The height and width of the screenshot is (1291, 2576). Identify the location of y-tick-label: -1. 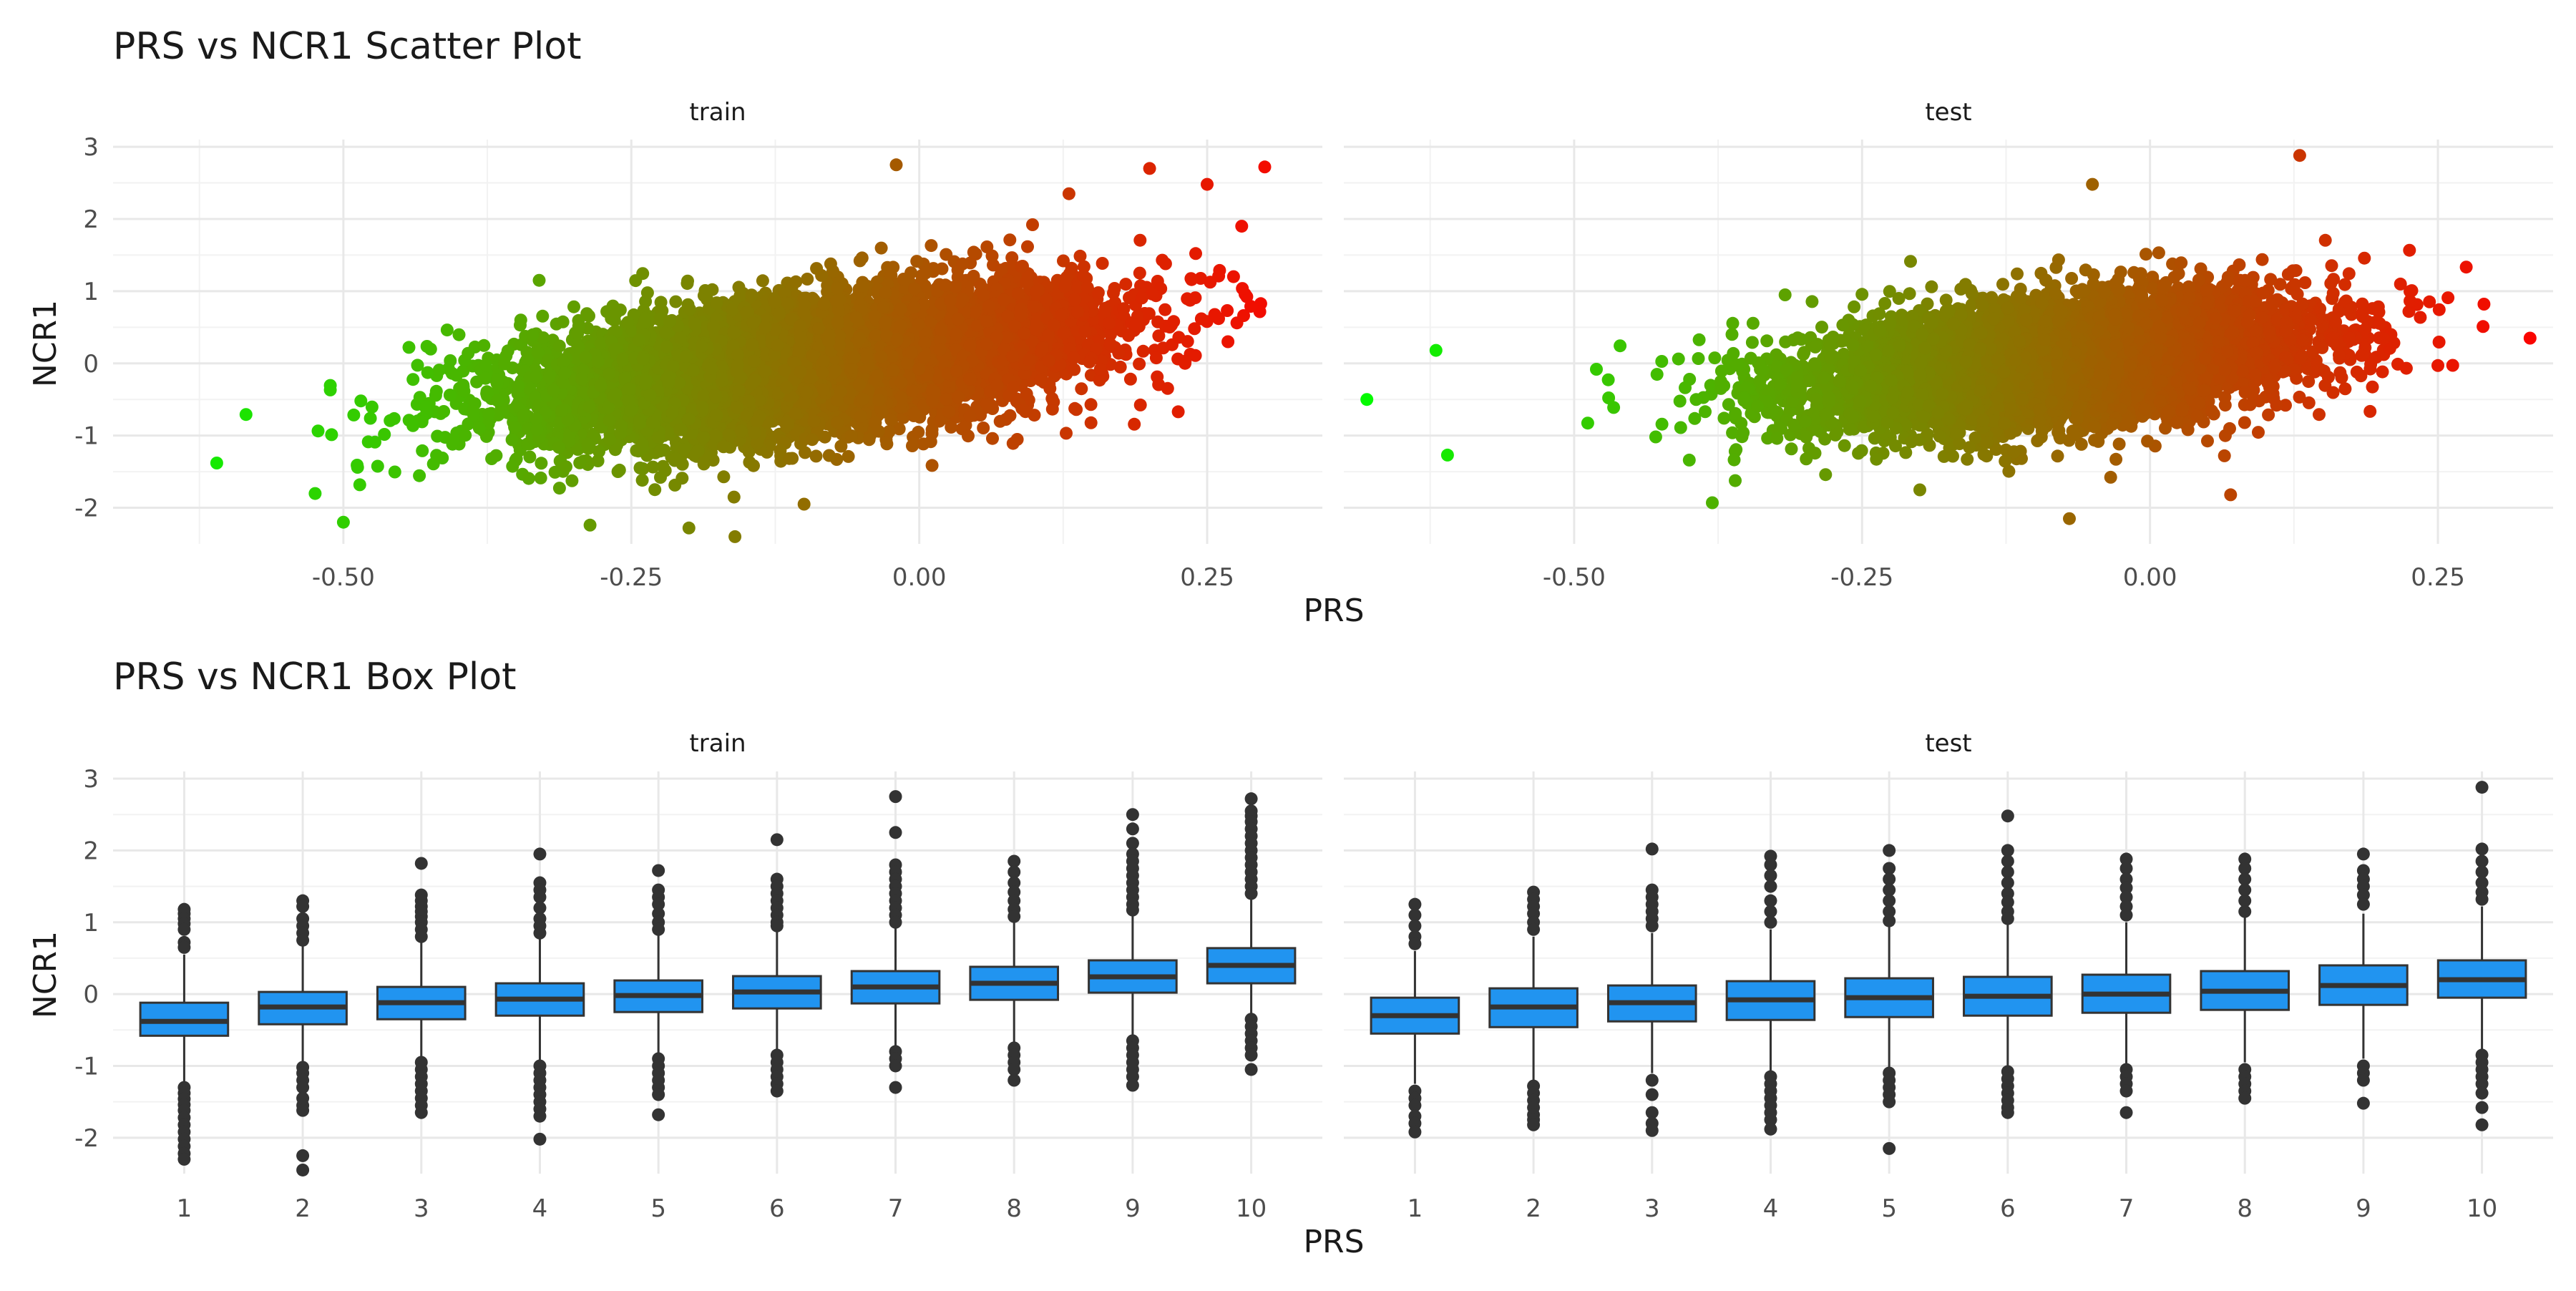
(86, 436).